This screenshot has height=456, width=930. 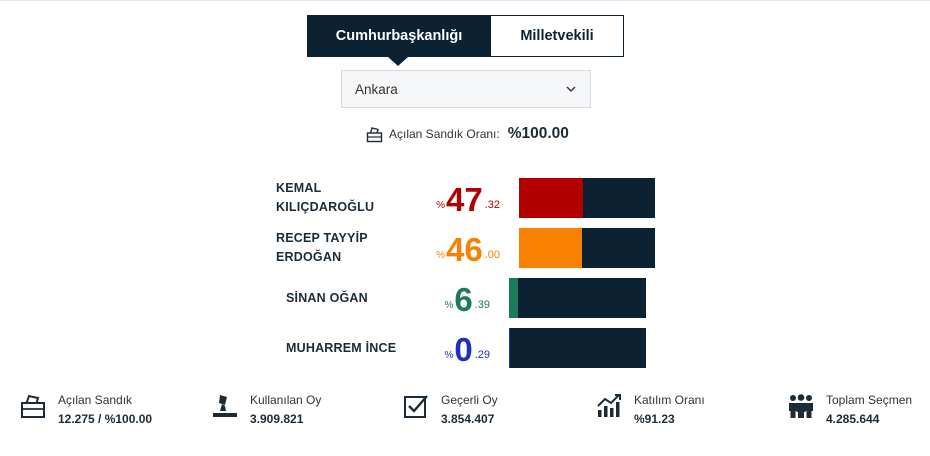 I want to click on open-ballot-ratio: Açılan Sandık Oranı: %100.00, so click(x=467, y=134).